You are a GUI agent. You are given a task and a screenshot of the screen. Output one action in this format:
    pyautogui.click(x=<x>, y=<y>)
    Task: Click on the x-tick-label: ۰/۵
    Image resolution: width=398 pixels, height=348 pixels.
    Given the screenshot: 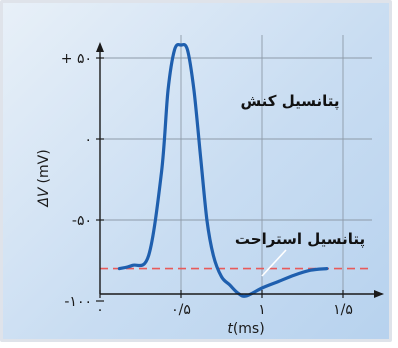 What is the action you would take?
    pyautogui.click(x=181, y=310)
    